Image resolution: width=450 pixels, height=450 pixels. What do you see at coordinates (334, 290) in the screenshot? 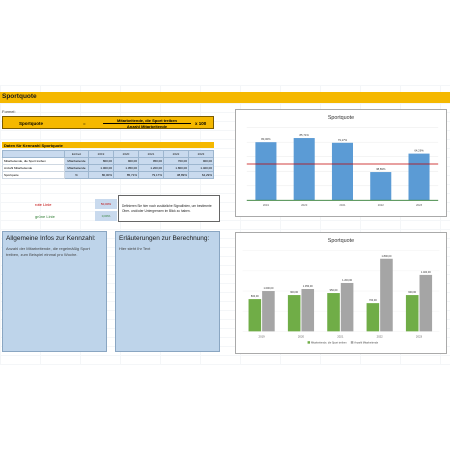
I see `data-label: 950,00` at bounding box center [334, 290].